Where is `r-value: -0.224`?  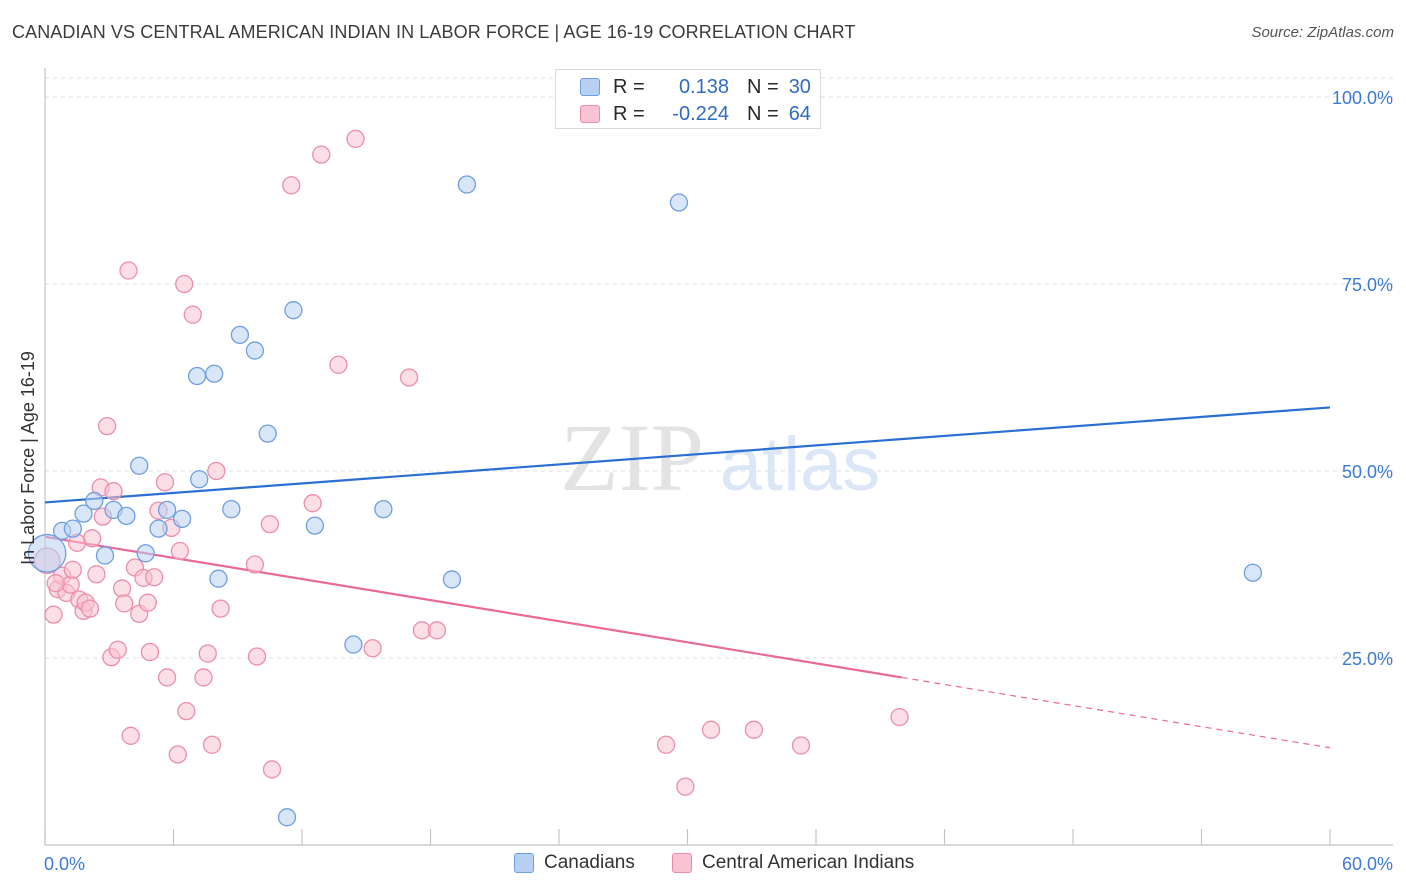
r-value: -0.224 is located at coordinates (700, 113).